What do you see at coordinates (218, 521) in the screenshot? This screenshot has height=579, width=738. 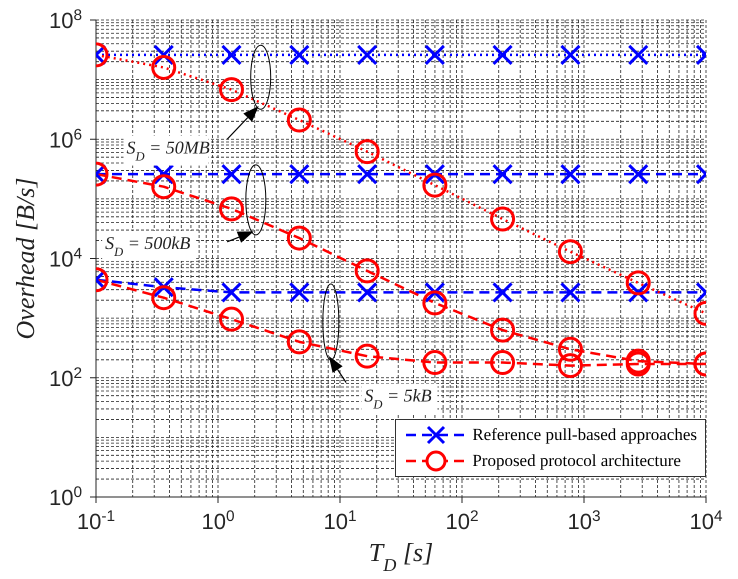 I see `x-tick-label: 10$^{0}$` at bounding box center [218, 521].